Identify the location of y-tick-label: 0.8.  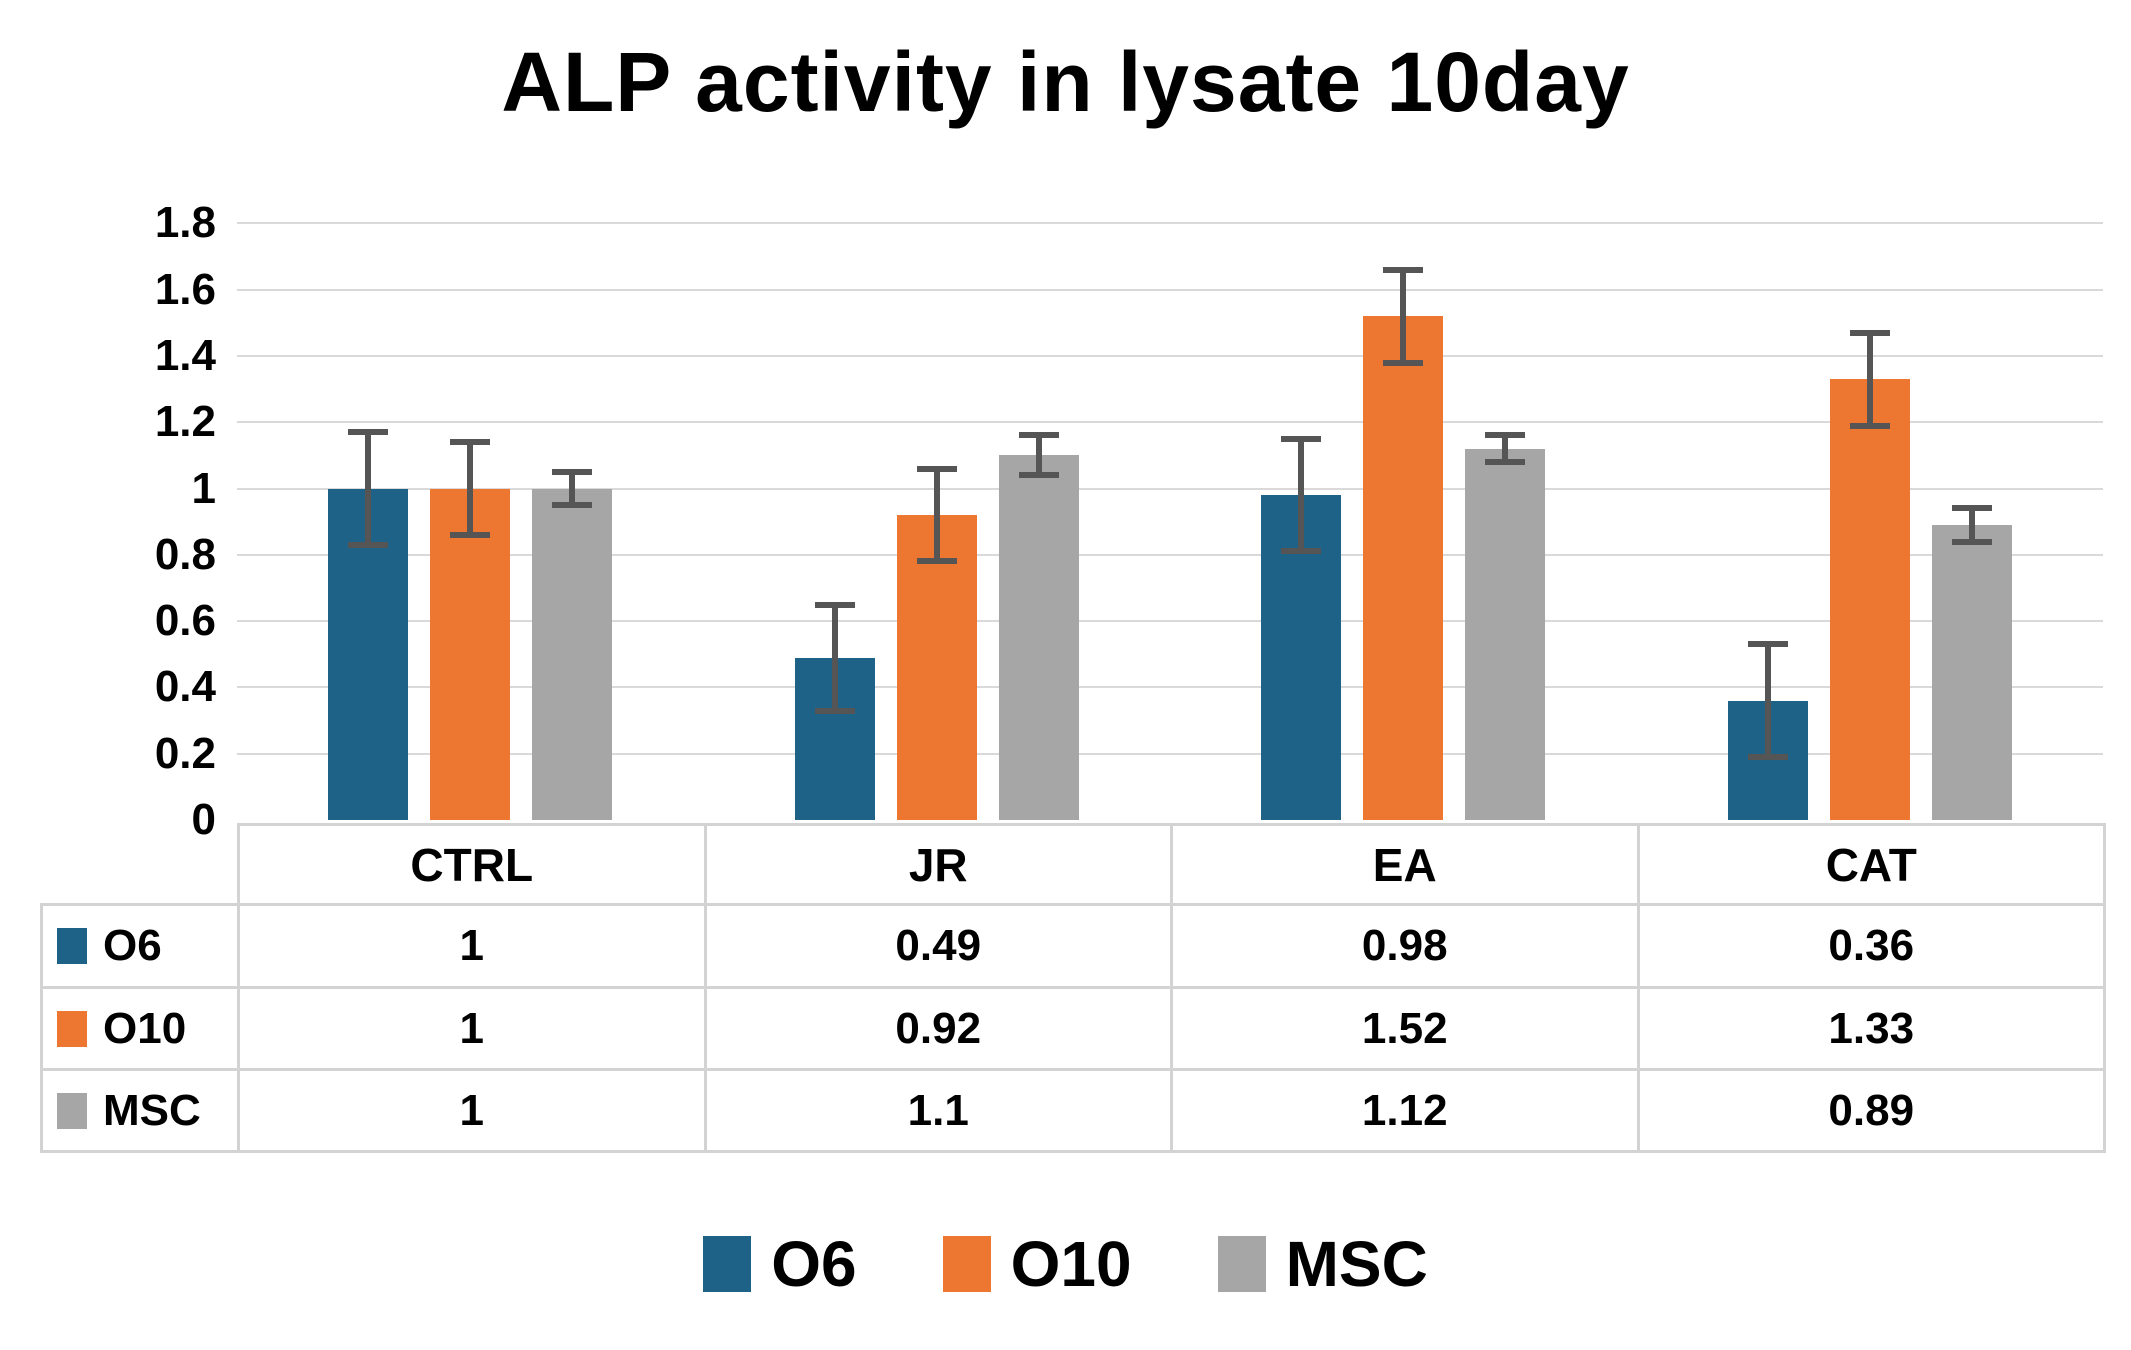
(185, 554).